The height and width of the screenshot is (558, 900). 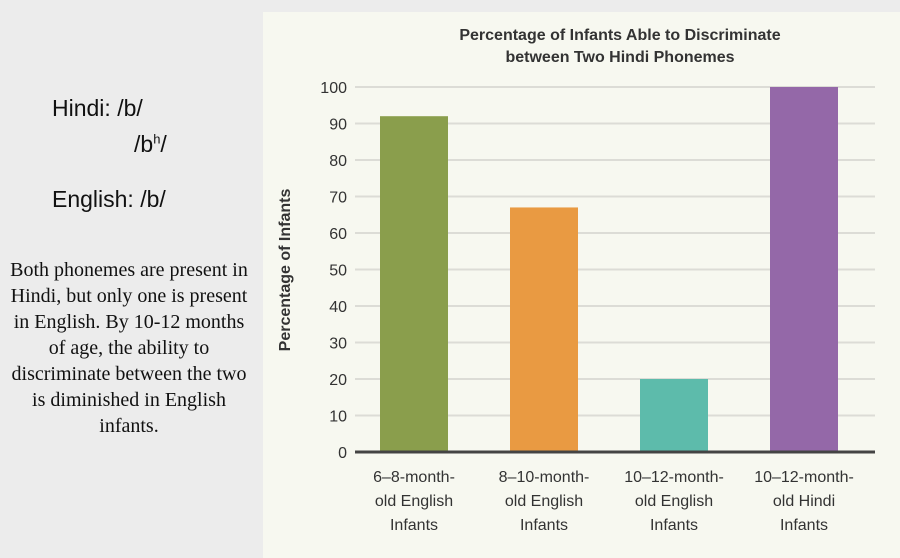 What do you see at coordinates (338, 125) in the screenshot?
I see `y-tick-label: 90` at bounding box center [338, 125].